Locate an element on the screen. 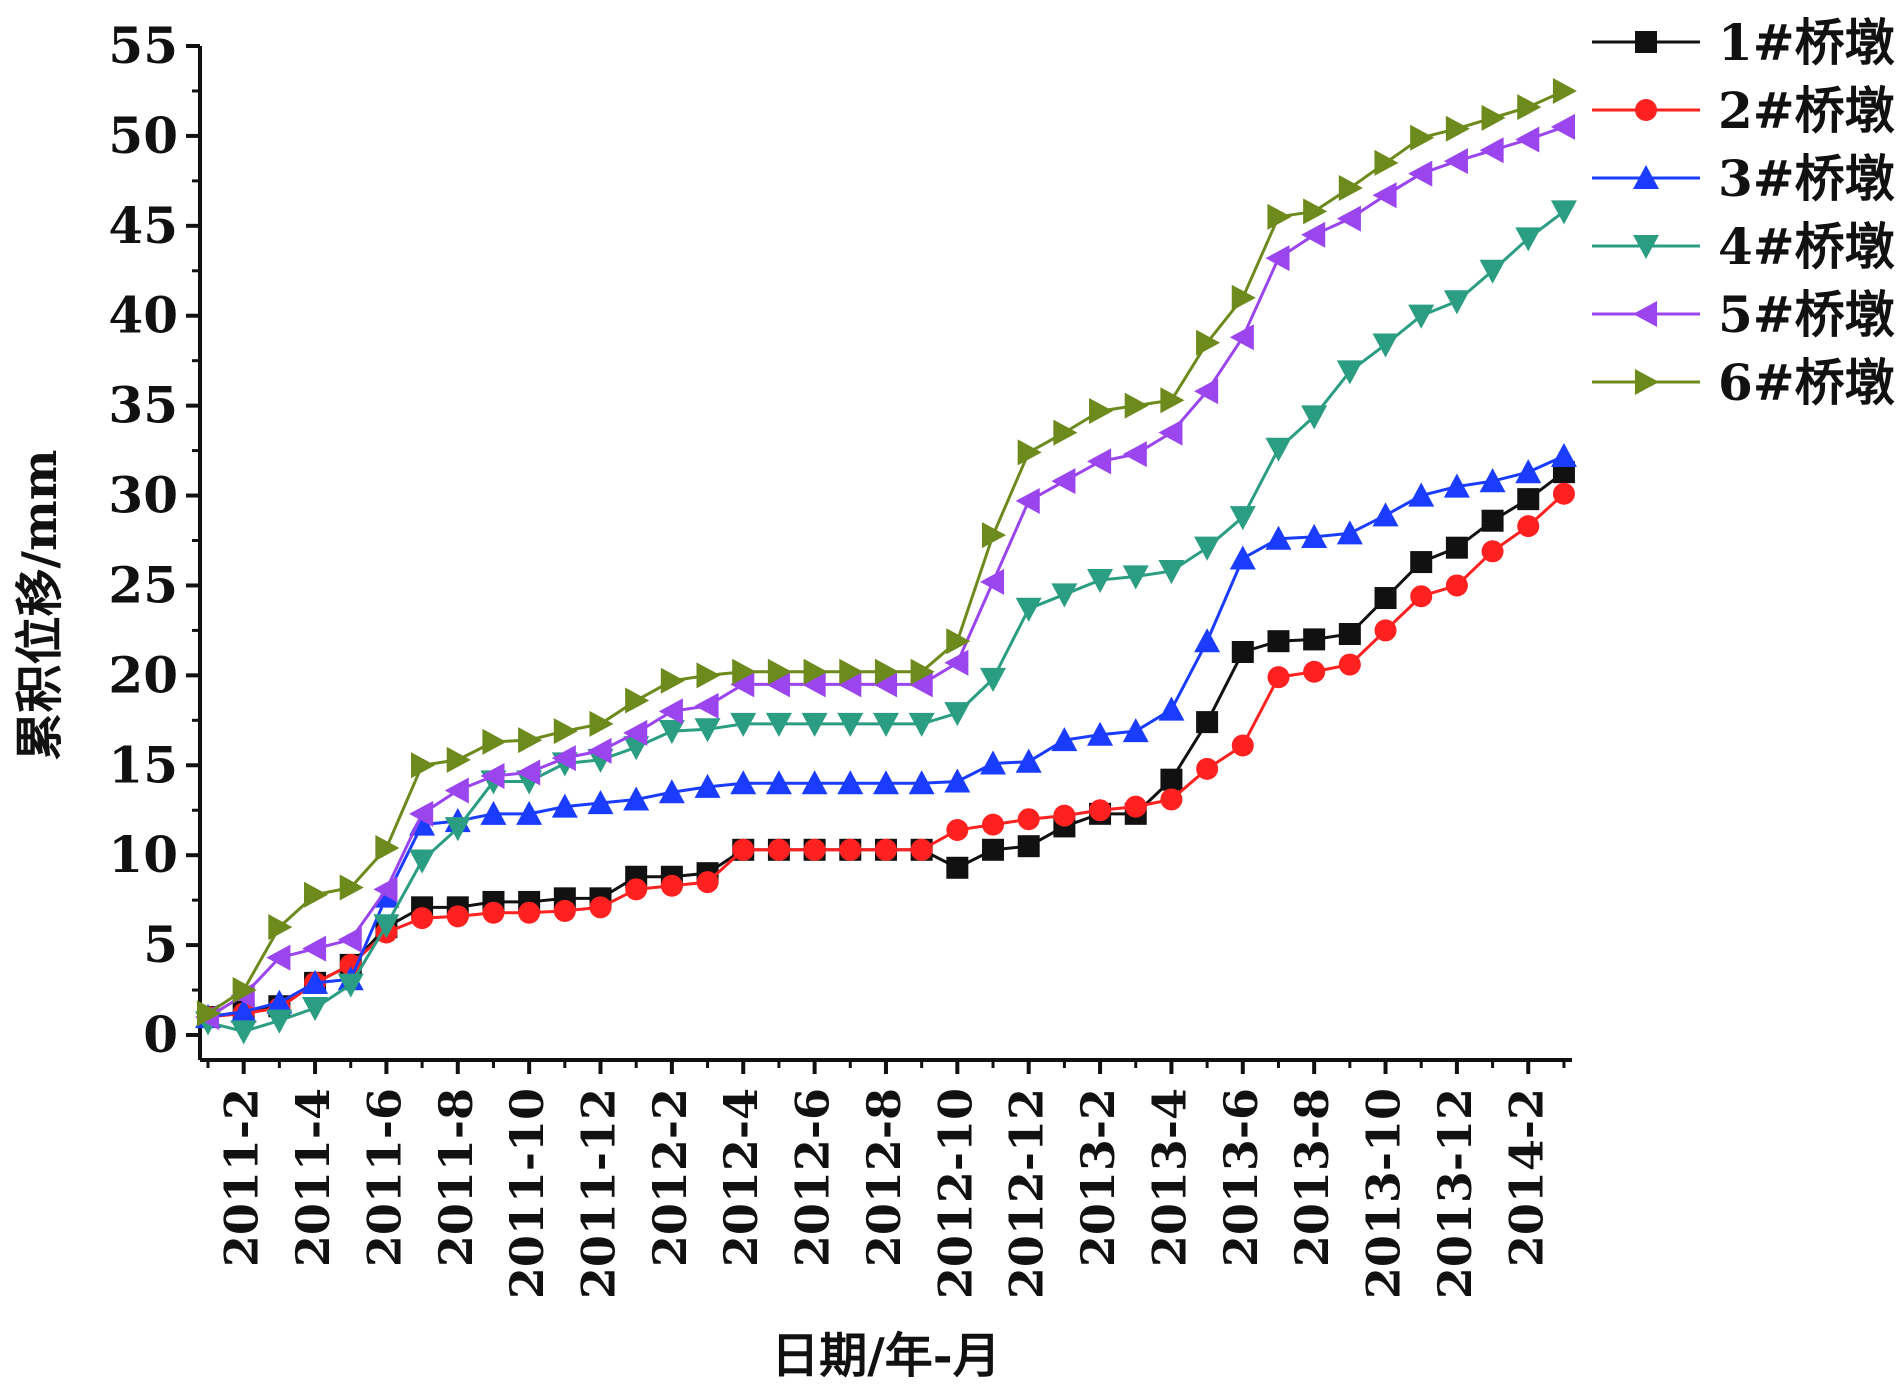  x-tick-label: 2011-10 is located at coordinates (527, 1193).